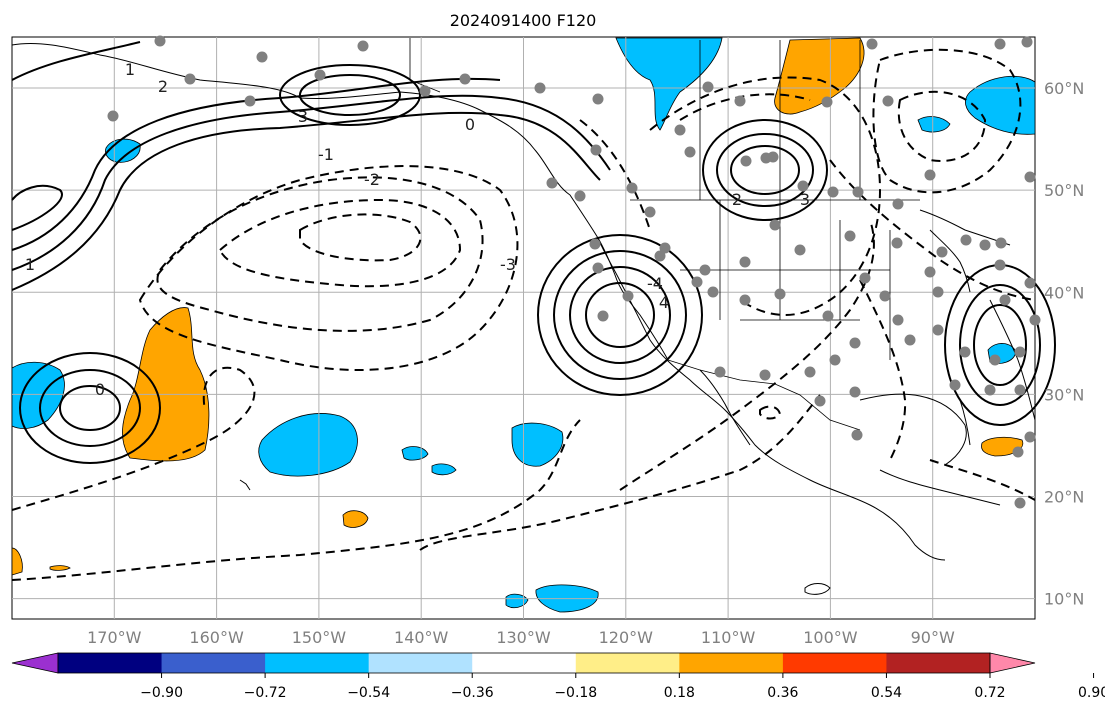 The width and height of the screenshot is (1105, 712). What do you see at coordinates (523, 637) in the screenshot?
I see `longitude-tick-label: 130°W` at bounding box center [523, 637].